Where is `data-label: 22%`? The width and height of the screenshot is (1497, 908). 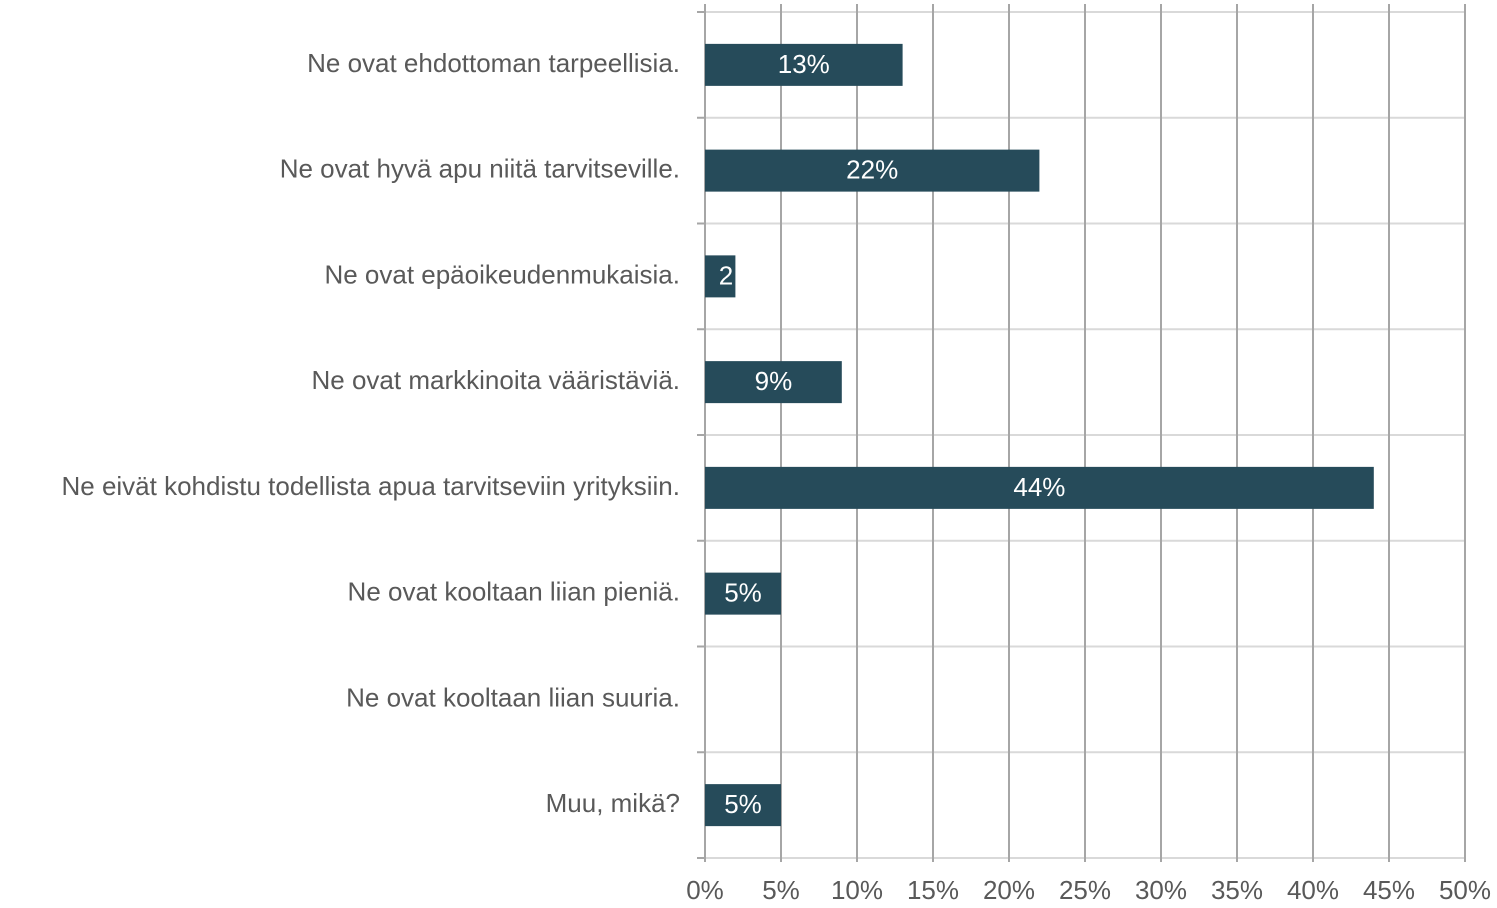 data-label: 22% is located at coordinates (872, 170).